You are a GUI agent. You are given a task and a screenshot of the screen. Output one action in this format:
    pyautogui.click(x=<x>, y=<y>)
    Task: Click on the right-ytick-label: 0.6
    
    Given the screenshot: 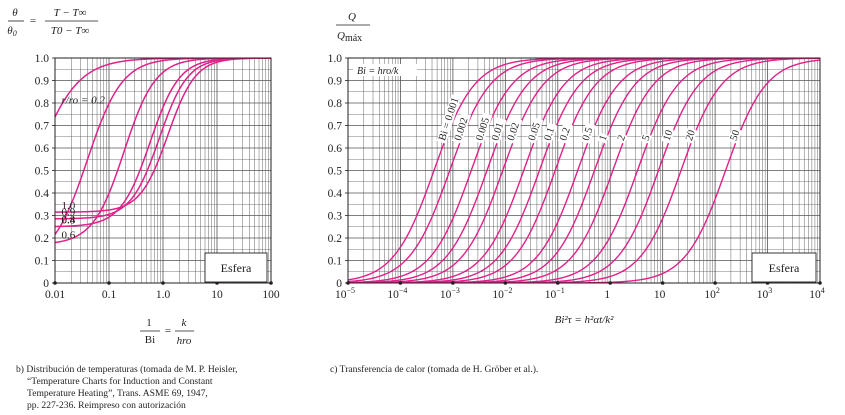 What is the action you would take?
    pyautogui.click(x=335, y=149)
    